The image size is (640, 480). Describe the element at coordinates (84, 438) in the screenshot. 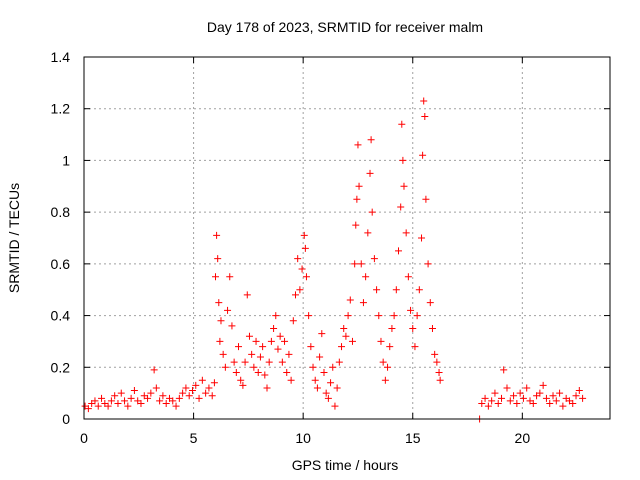

I see `x-tick-label: 0` at that location.